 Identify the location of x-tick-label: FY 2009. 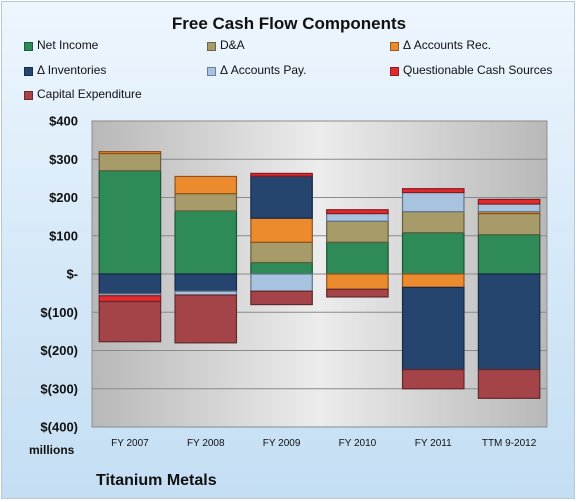
(282, 443).